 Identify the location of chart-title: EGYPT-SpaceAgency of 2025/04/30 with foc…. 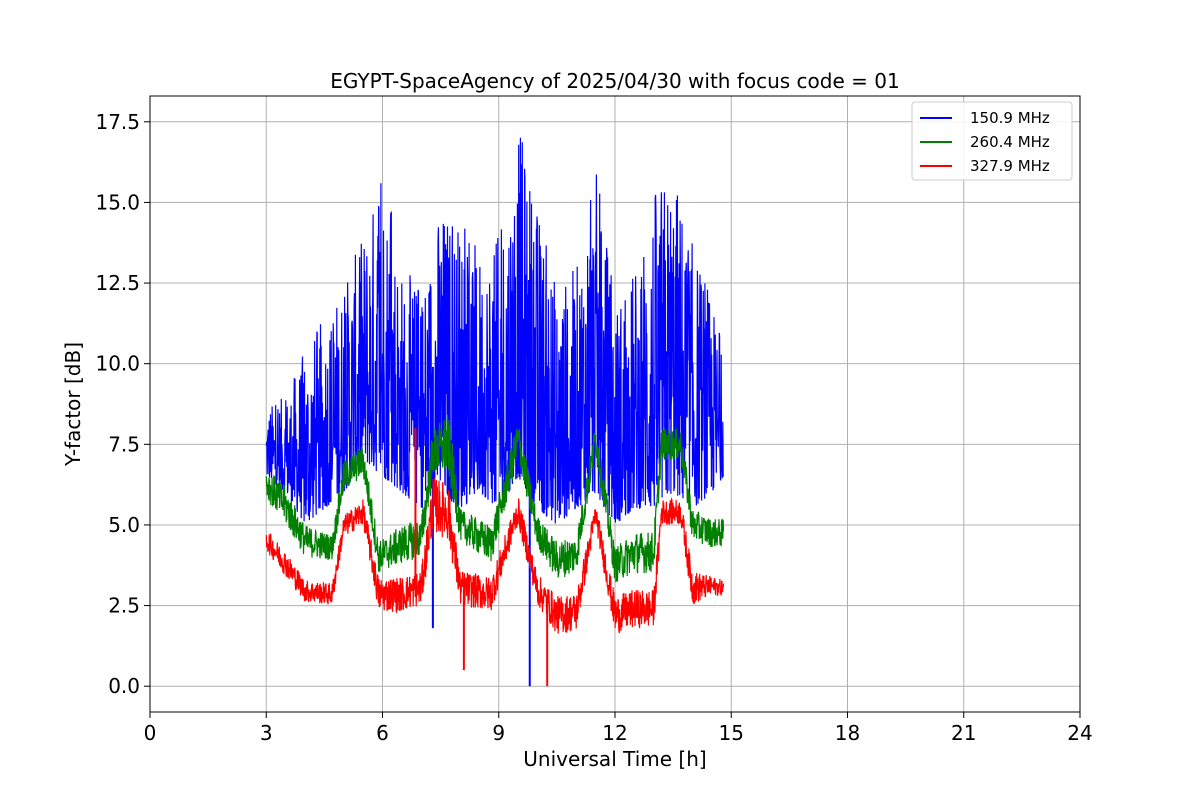
(614, 81).